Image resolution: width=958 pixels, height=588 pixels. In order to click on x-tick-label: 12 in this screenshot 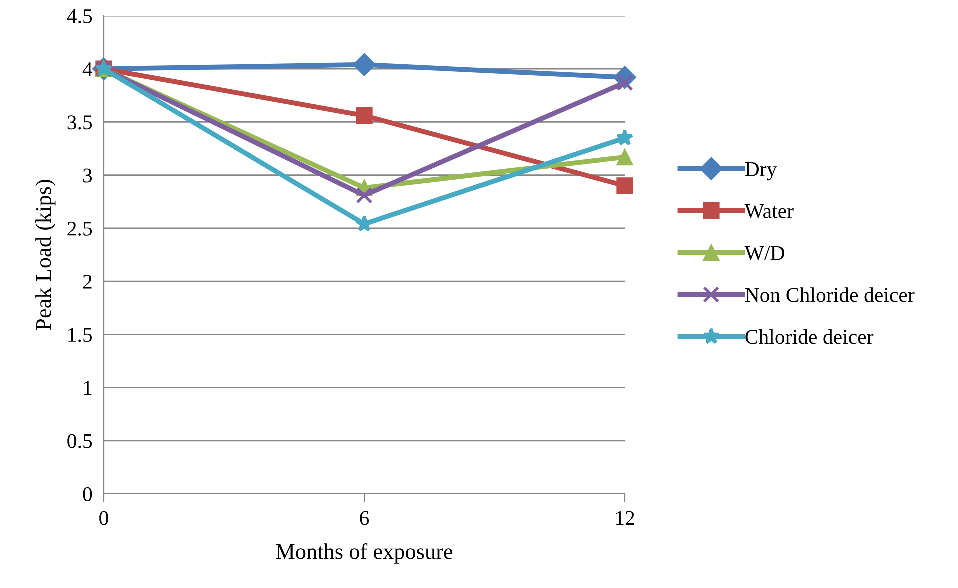, I will do `click(625, 518)`.